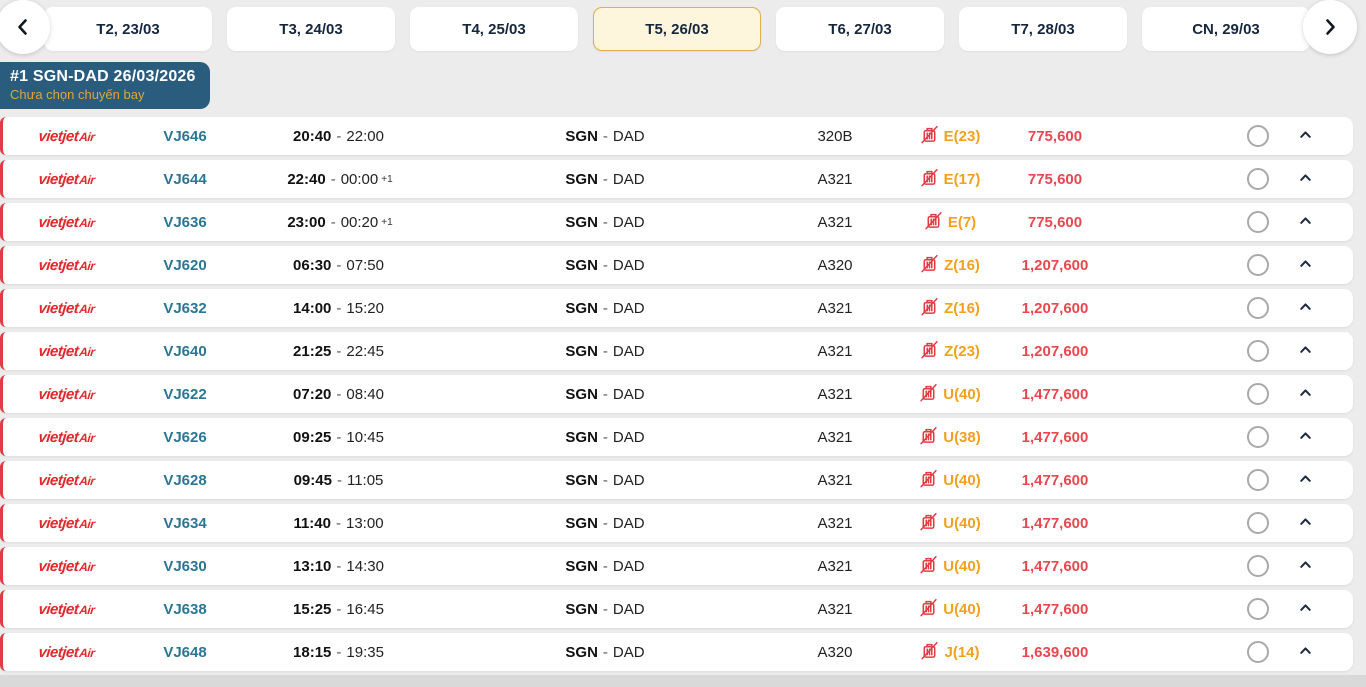 The width and height of the screenshot is (1366, 687). What do you see at coordinates (306, 179) in the screenshot?
I see `departure-time: 22:40` at bounding box center [306, 179].